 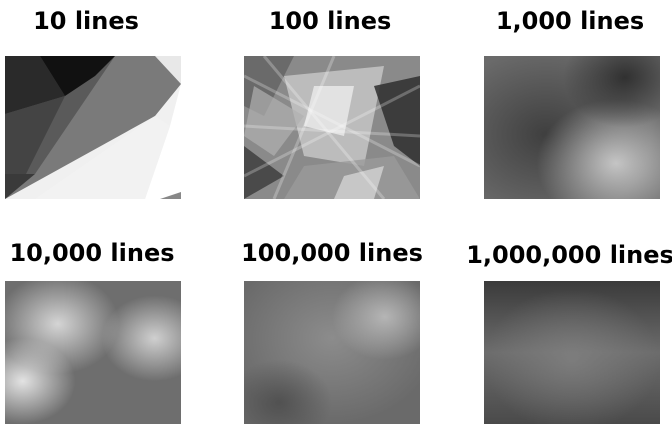 I want to click on panel-label-100000: 100,000 lines, so click(x=332, y=253).